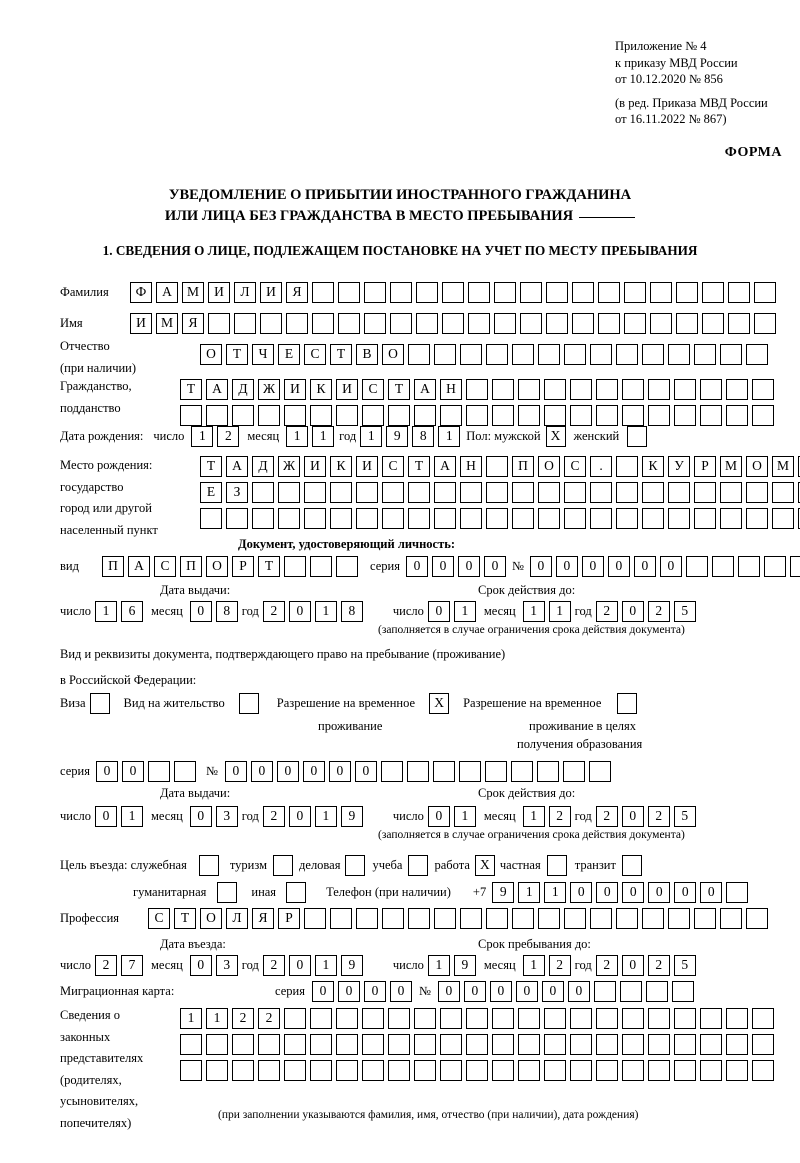 This screenshot has height=1163, width=800. I want to click on purpose-humanitarian-checkbox, so click(227, 892).